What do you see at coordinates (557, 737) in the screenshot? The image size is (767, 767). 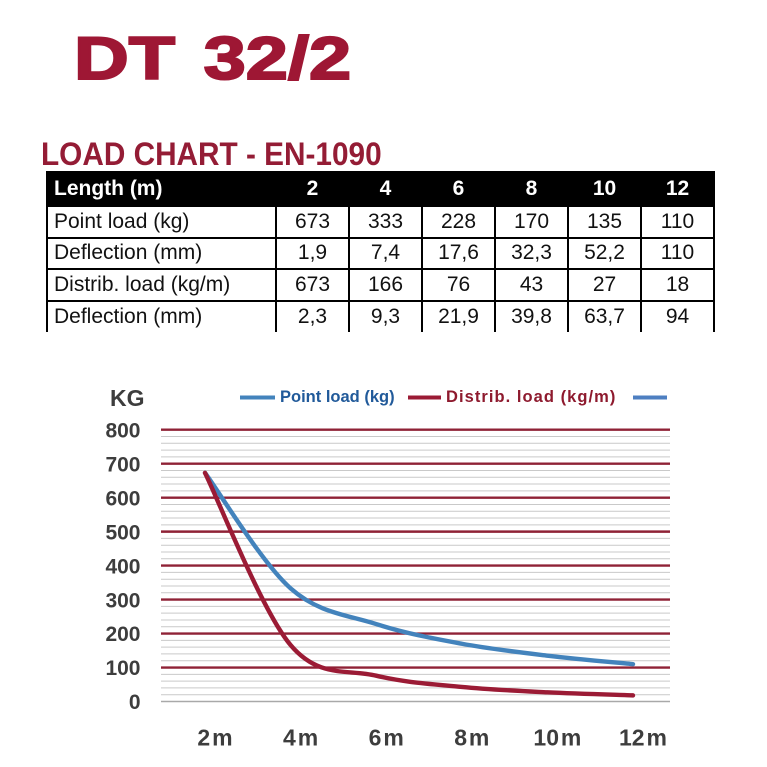 I see `svg-text: 10 m` at bounding box center [557, 737].